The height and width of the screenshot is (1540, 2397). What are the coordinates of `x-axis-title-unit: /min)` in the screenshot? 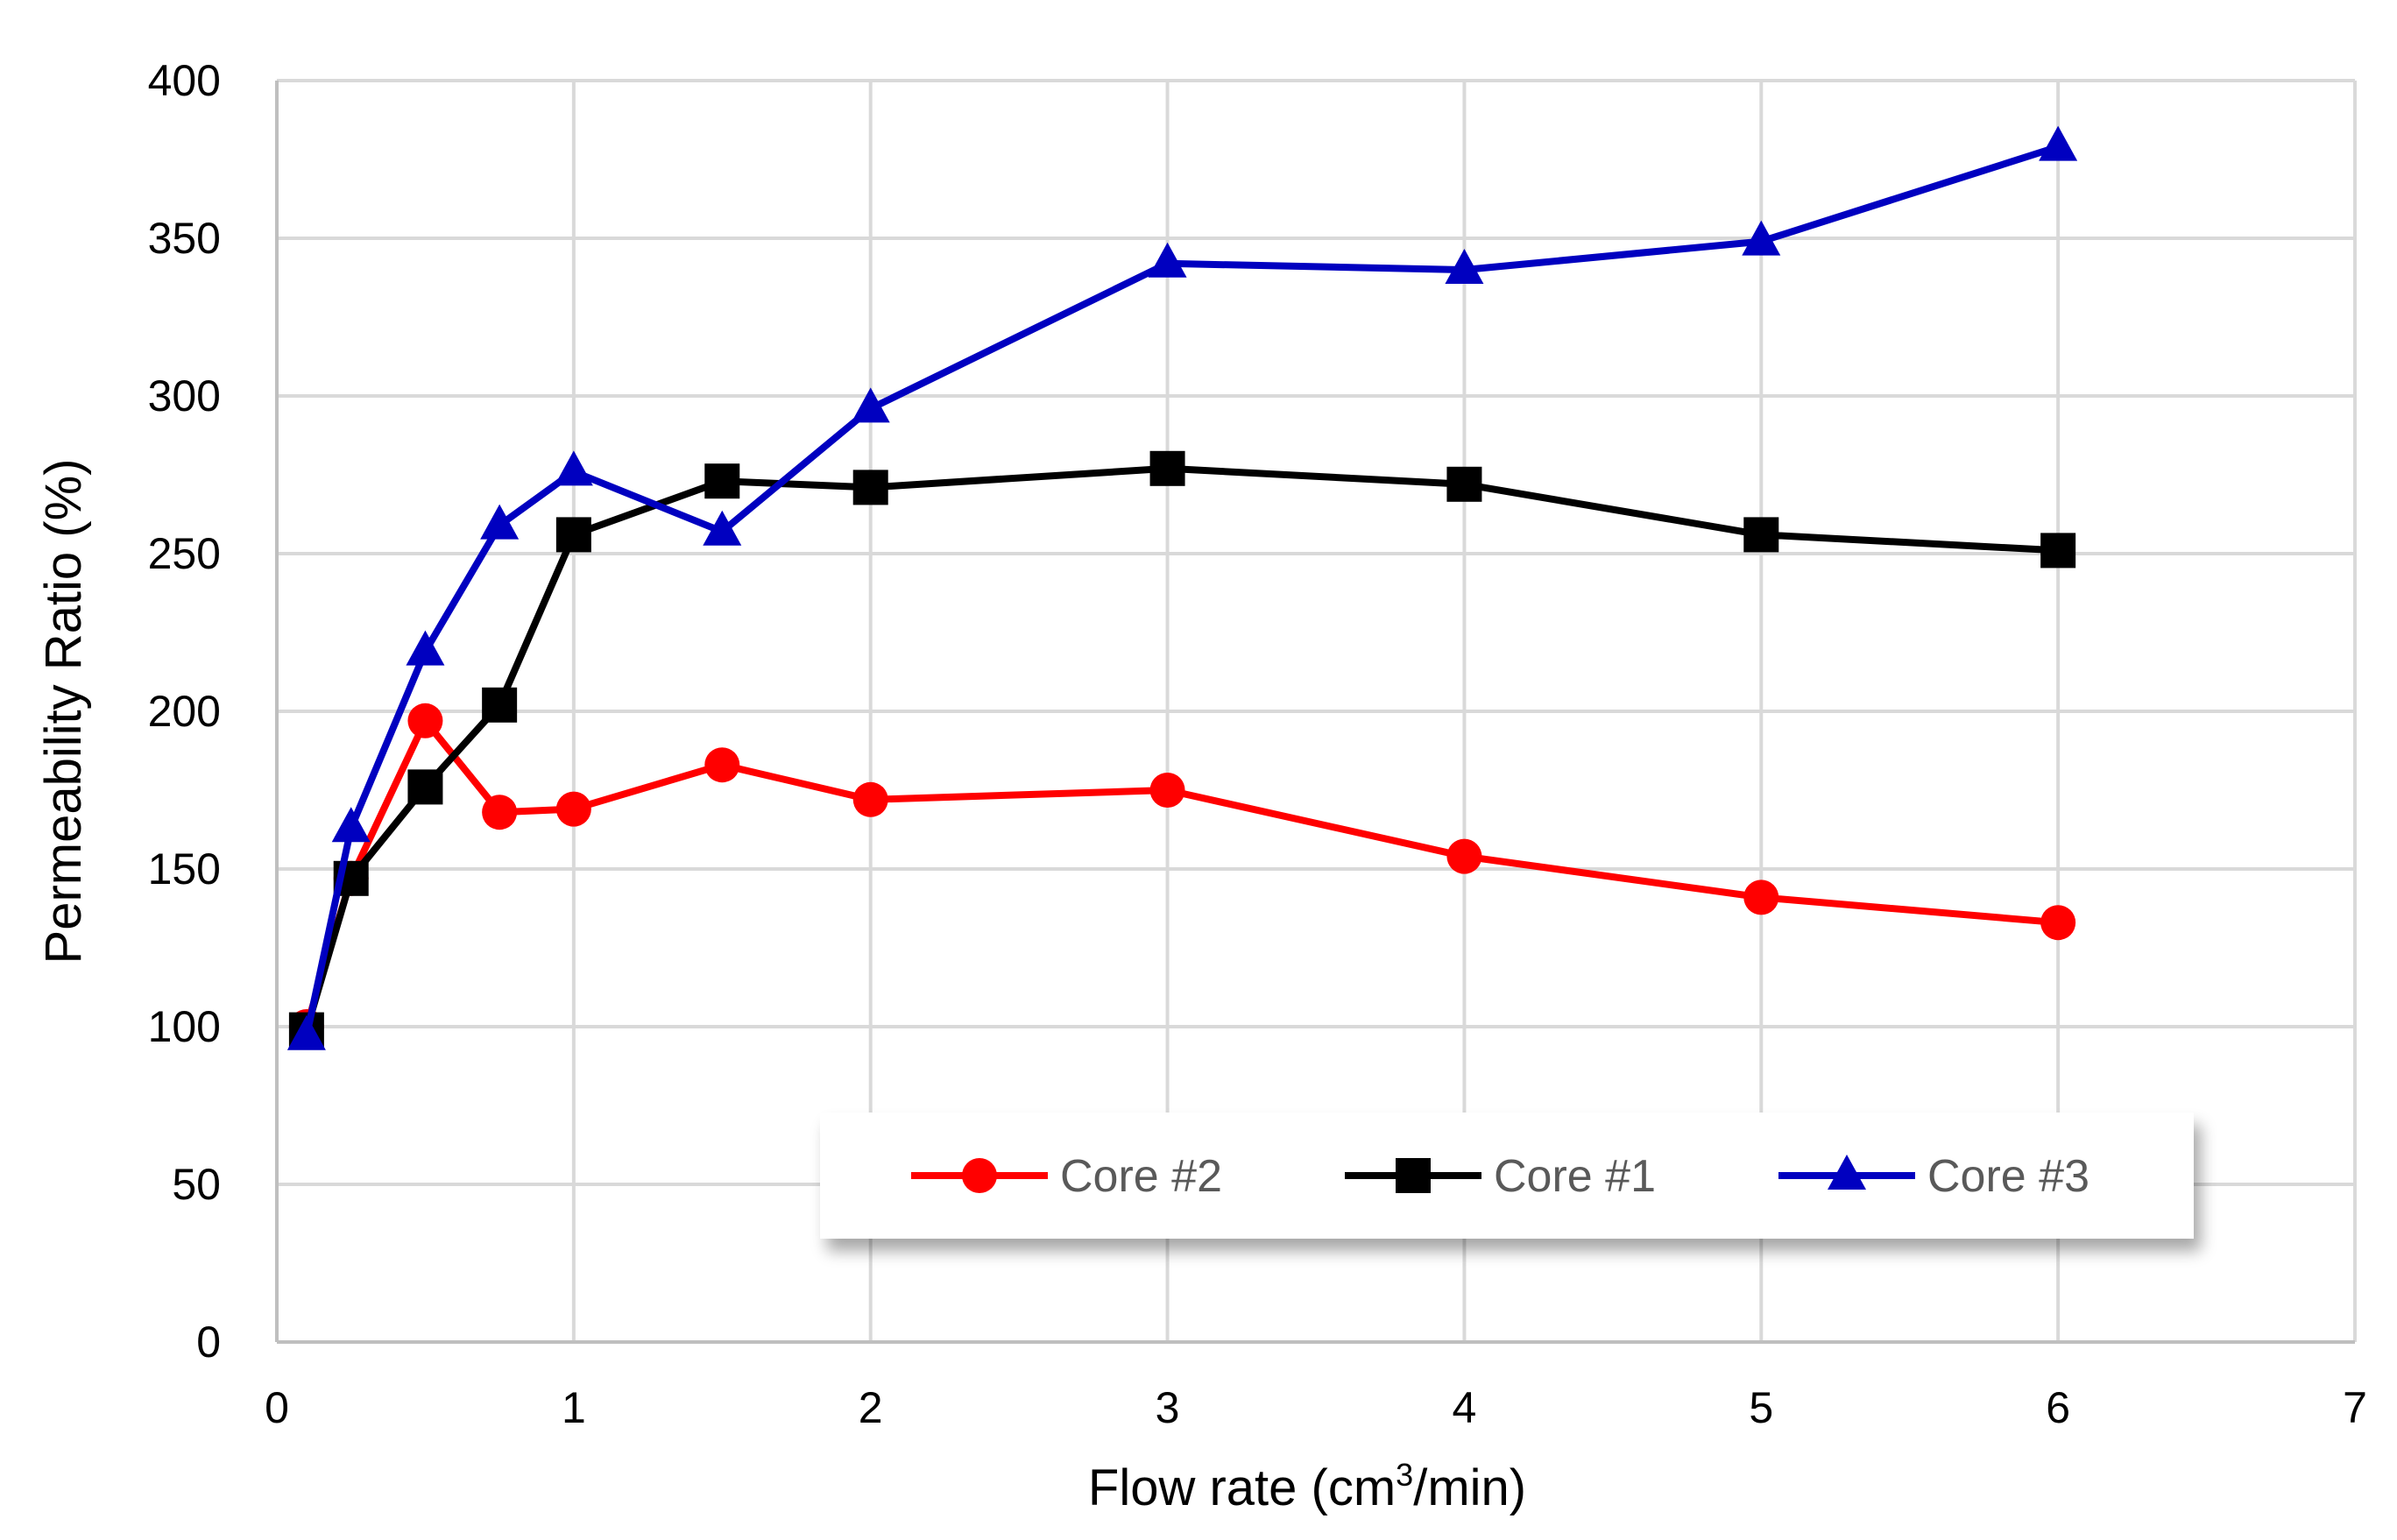 It's located at (1470, 1488).